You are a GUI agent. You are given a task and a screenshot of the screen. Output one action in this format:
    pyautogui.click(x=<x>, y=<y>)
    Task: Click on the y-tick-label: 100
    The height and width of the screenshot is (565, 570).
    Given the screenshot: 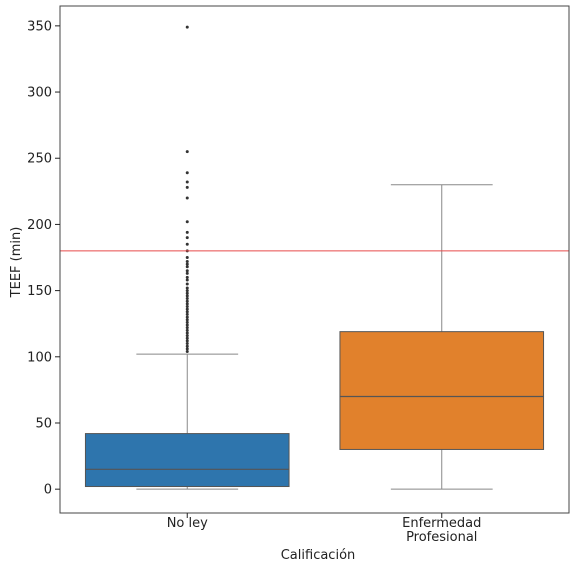 What is the action you would take?
    pyautogui.click(x=39, y=357)
    